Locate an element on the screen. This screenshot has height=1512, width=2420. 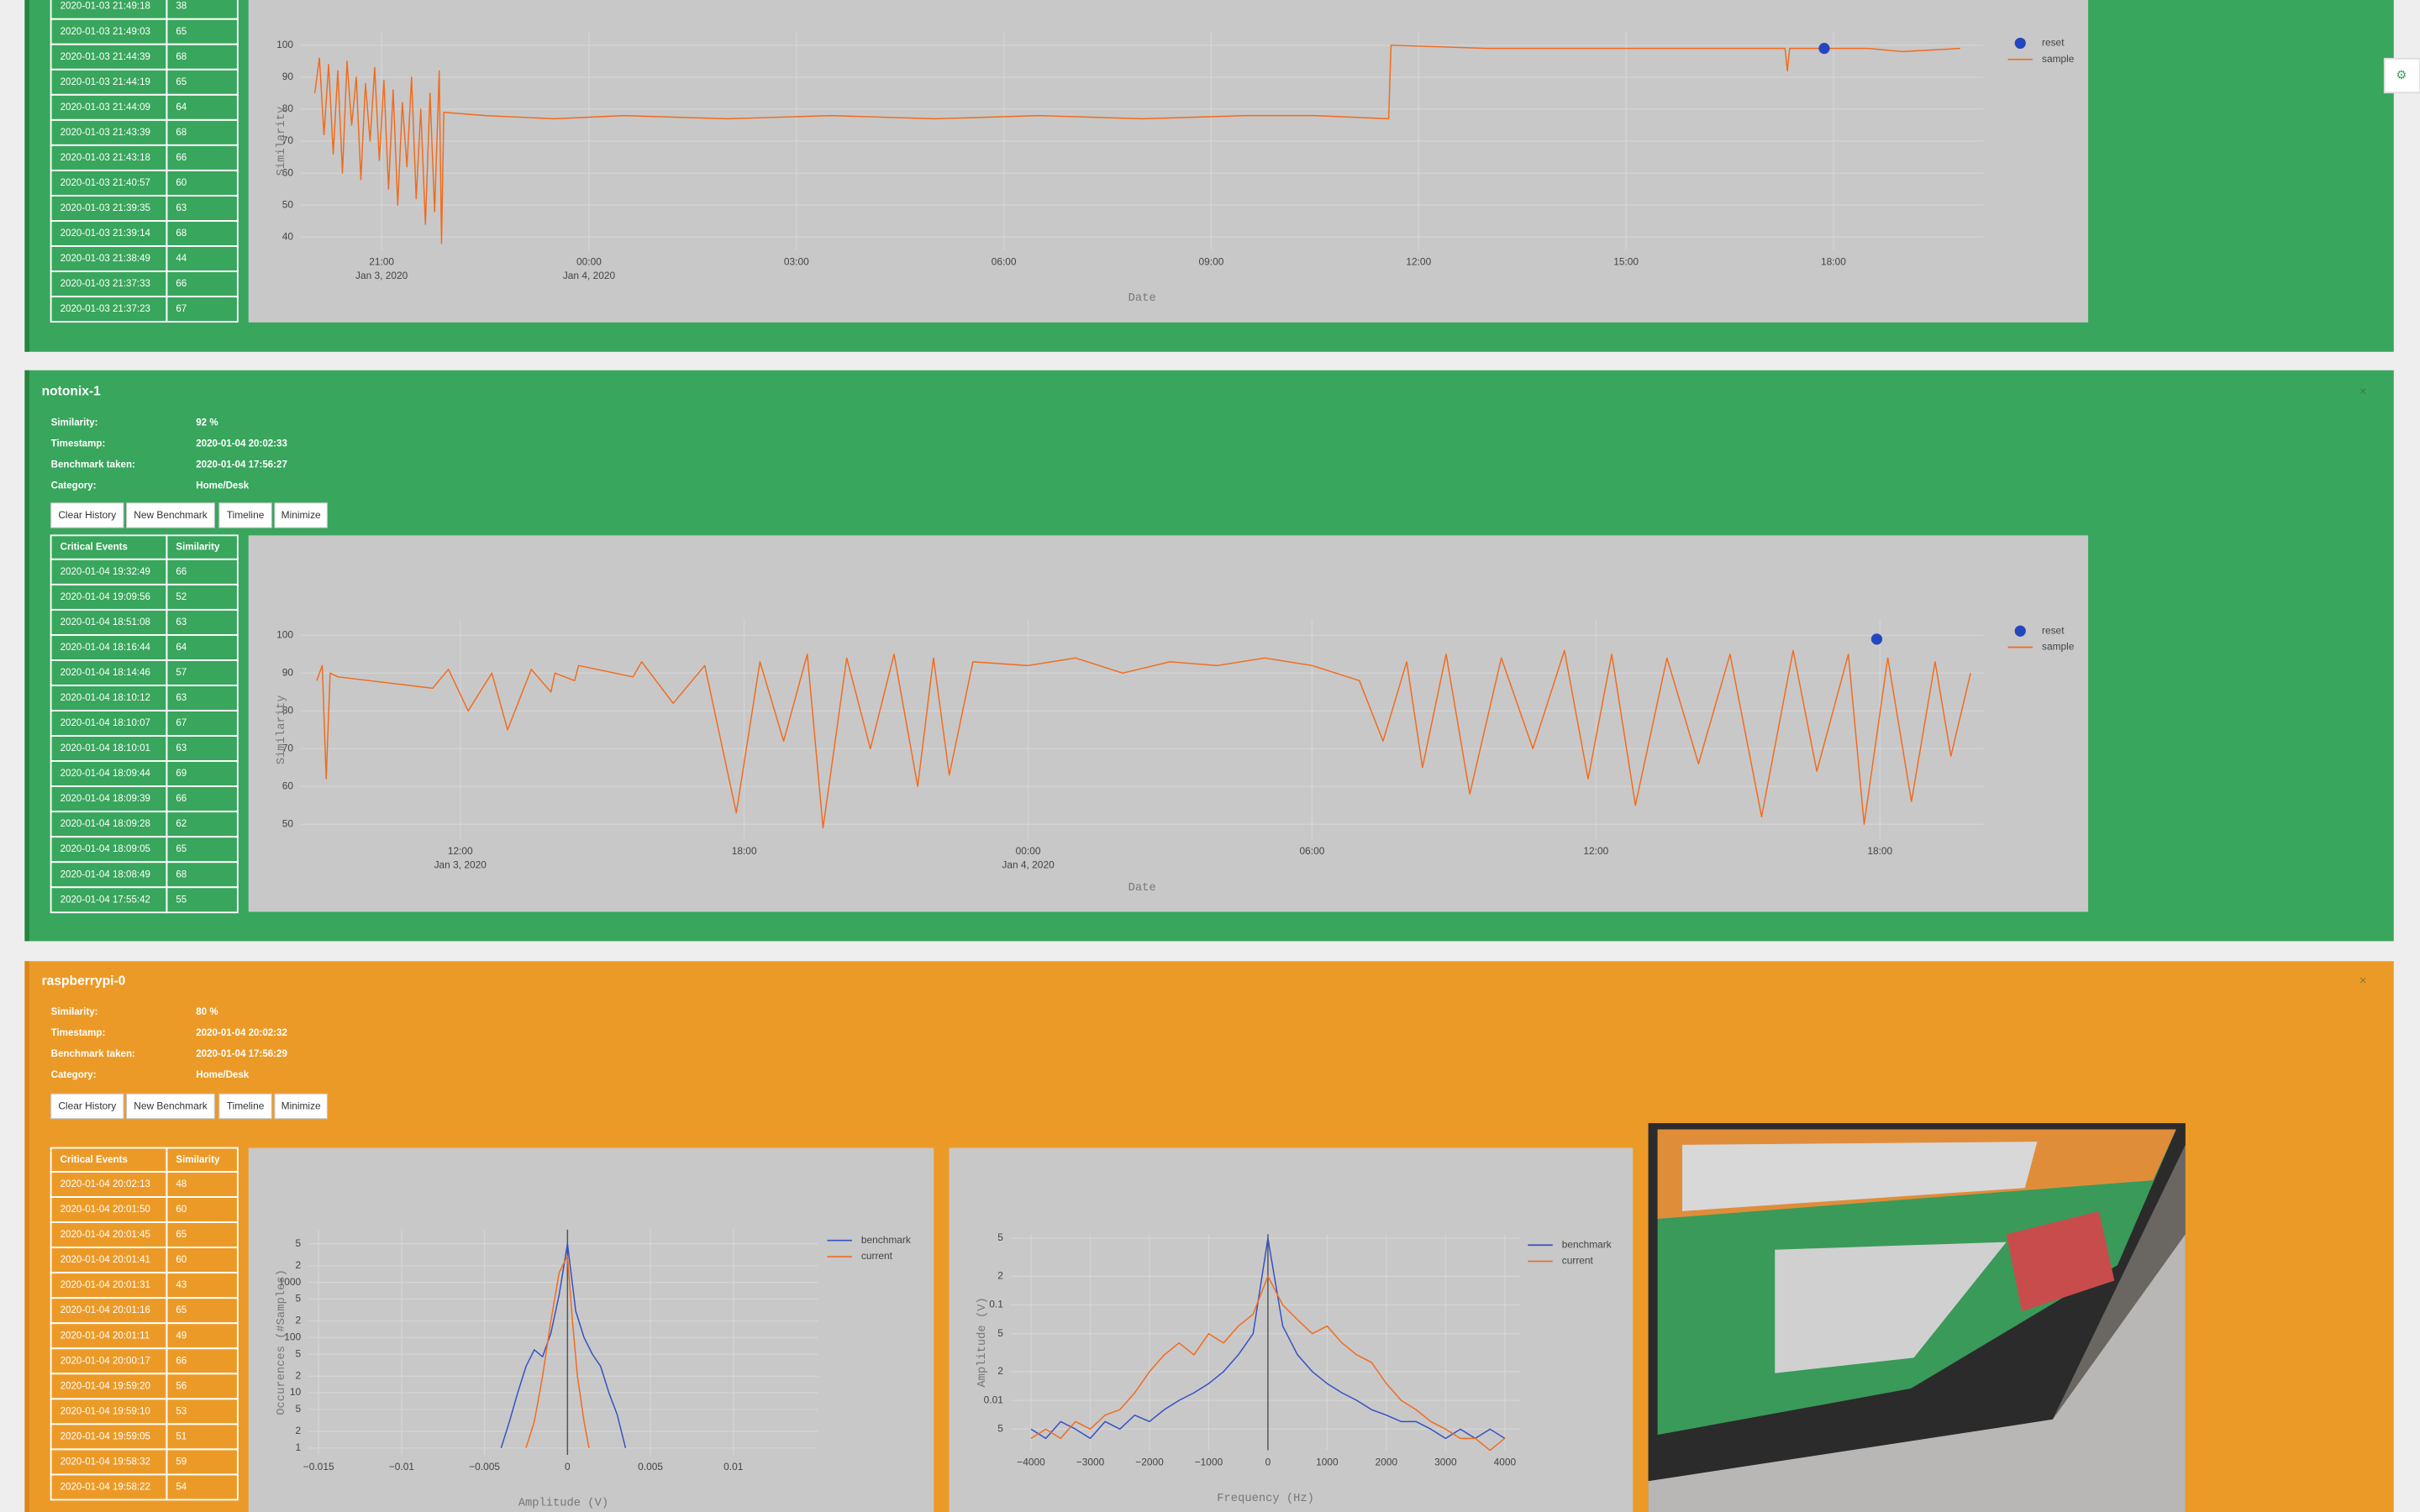
settings-icon: ⚙ is located at coordinates (2401, 75).